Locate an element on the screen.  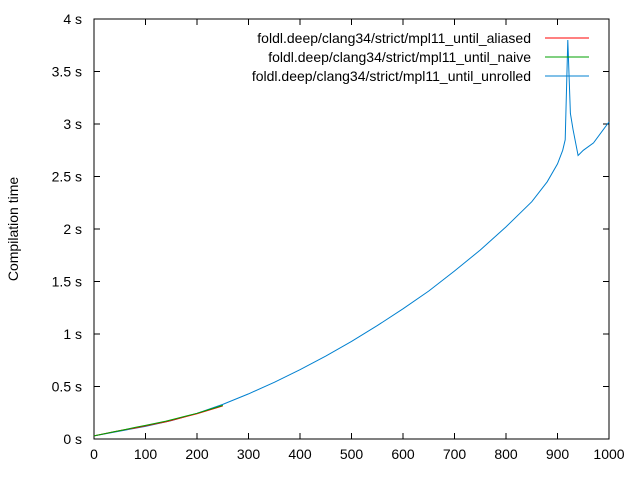
x-tick-label: 0 is located at coordinates (94, 454).